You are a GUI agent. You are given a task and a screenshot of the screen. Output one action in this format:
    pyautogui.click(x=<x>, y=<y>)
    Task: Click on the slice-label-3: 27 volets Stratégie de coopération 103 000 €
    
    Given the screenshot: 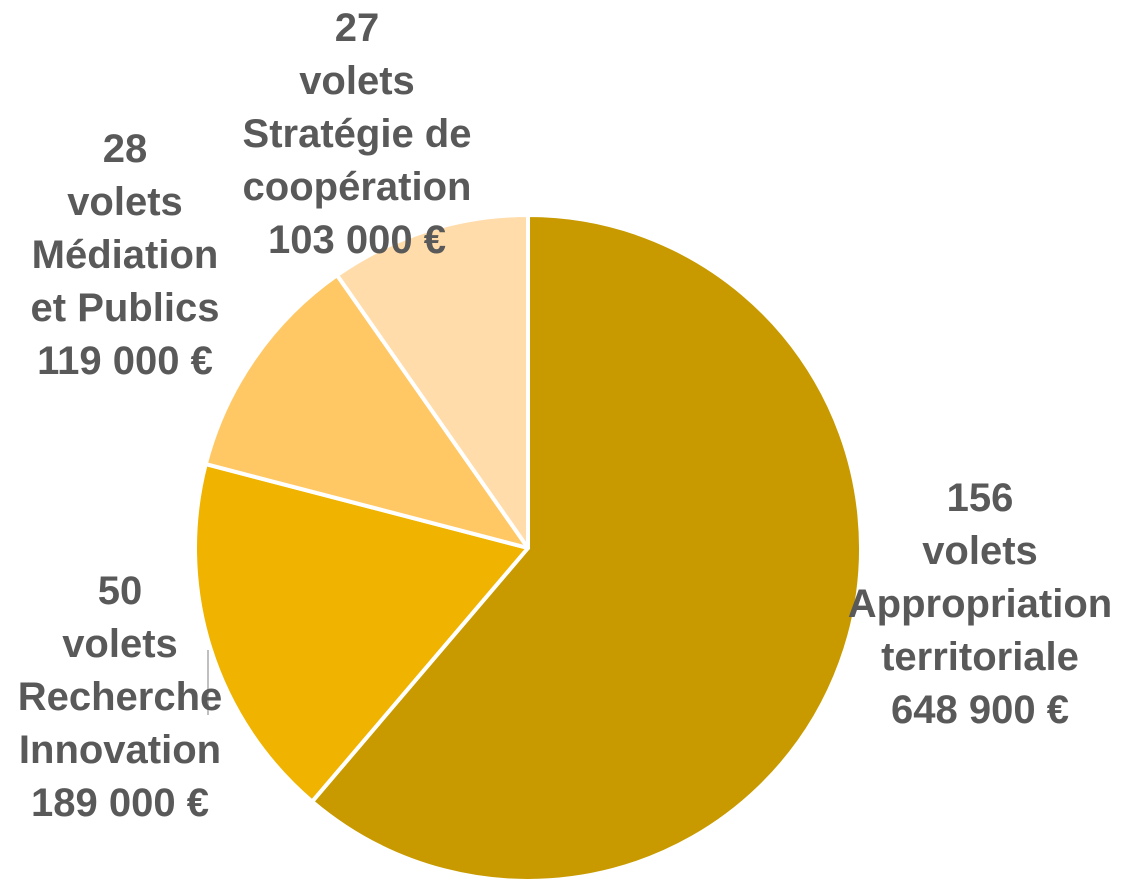 What is the action you would take?
    pyautogui.click(x=357, y=134)
    